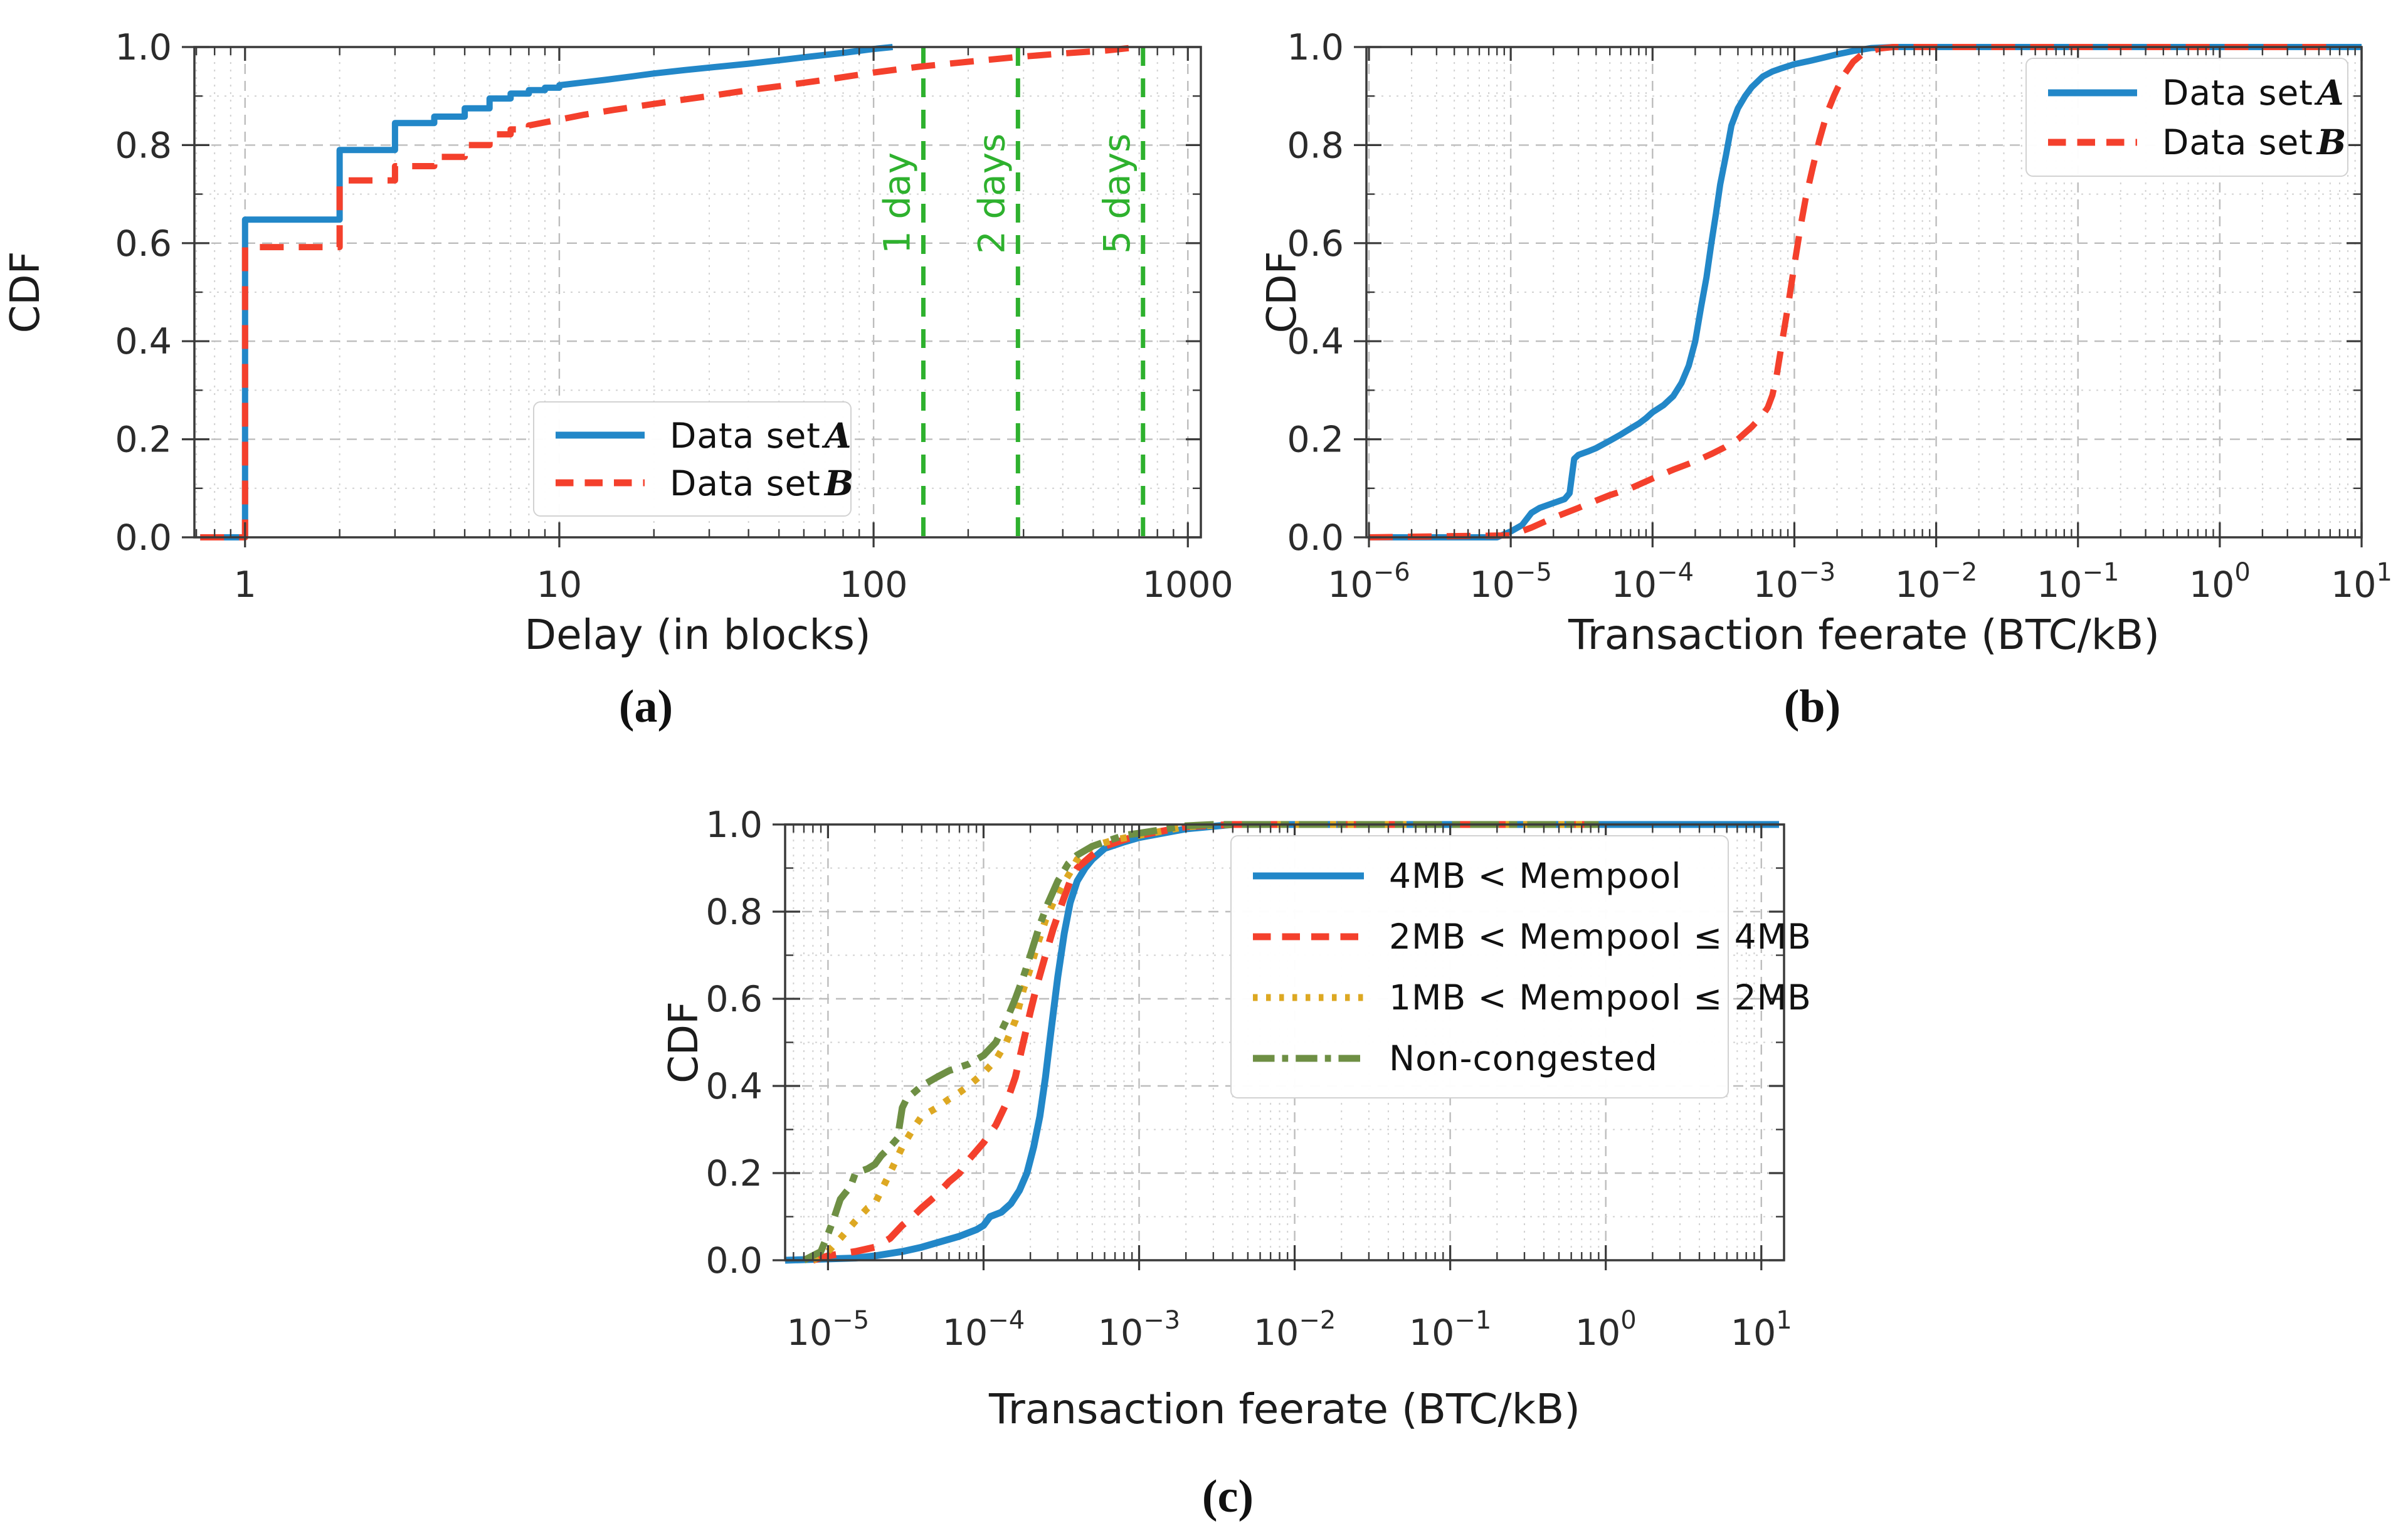 This screenshot has width=2408, height=1538. I want to click on svg-text: 1, so click(245, 585).